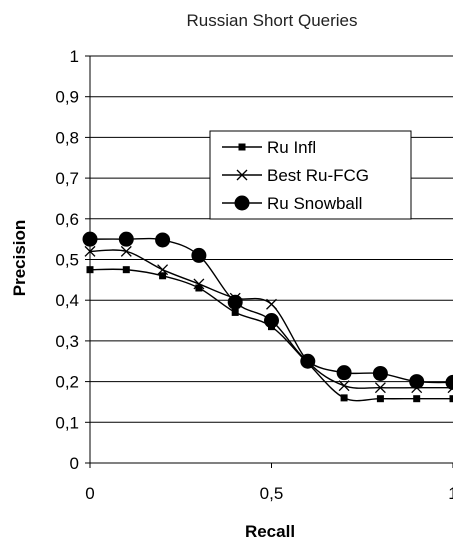  Describe the element at coordinates (74, 463) in the screenshot. I see `y-tick-label: 0` at that location.